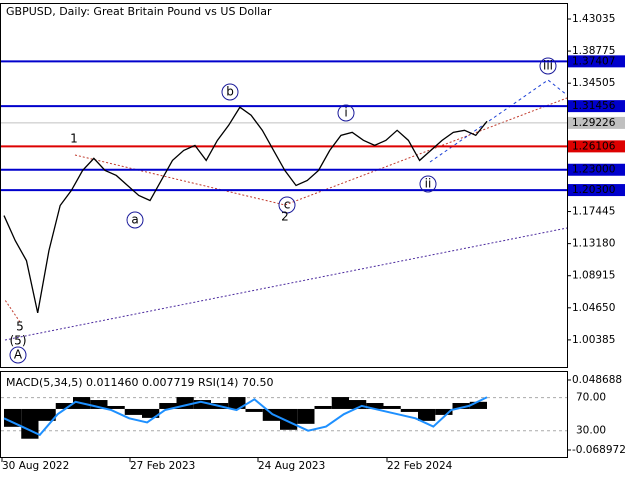 The image size is (640, 480). I want to click on y-tick-label: -0.068972, so click(599, 450).